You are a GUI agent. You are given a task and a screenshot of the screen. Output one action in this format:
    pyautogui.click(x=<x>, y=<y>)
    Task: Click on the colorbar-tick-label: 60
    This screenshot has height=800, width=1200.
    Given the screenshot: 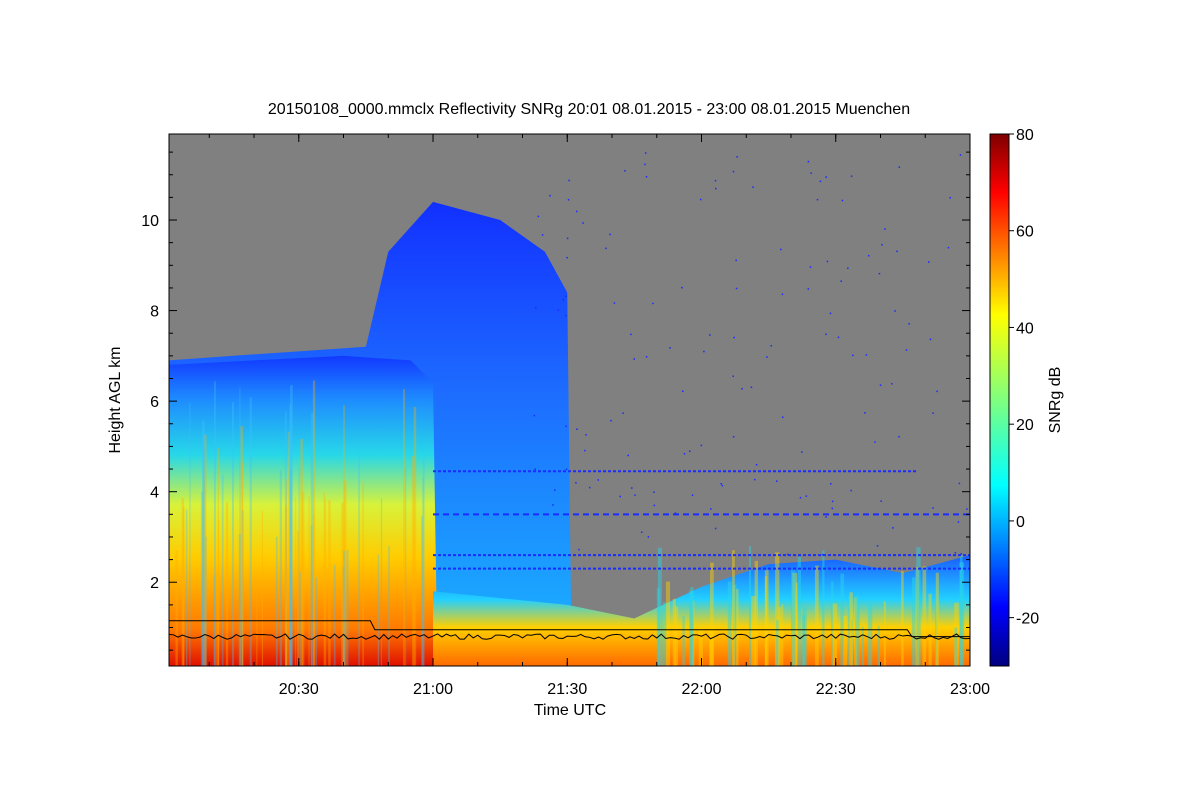 What is the action you would take?
    pyautogui.click(x=1025, y=232)
    